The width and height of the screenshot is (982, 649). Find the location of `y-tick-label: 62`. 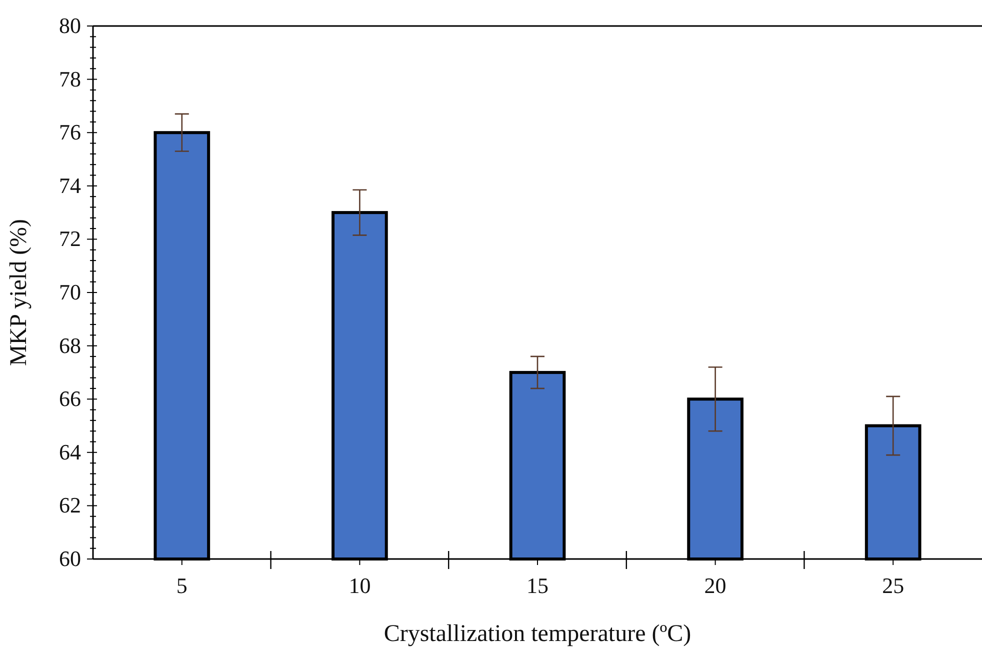

y-tick-label: 62 is located at coordinates (70, 505).